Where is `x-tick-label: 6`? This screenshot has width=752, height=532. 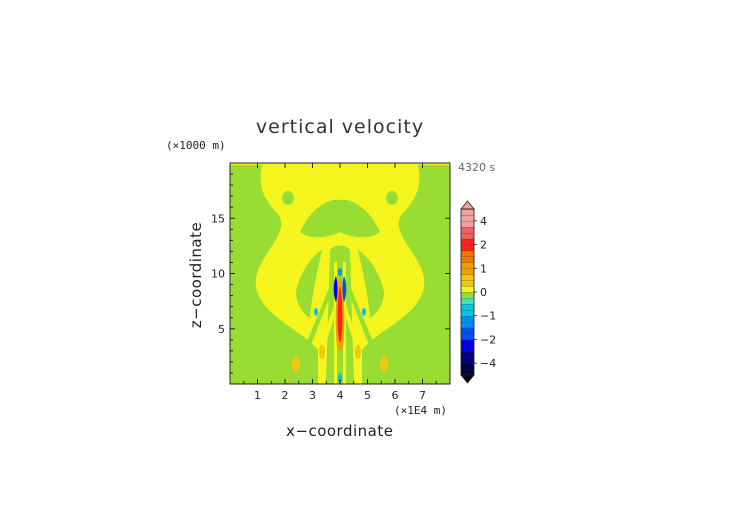
x-tick-label: 6 is located at coordinates (395, 395).